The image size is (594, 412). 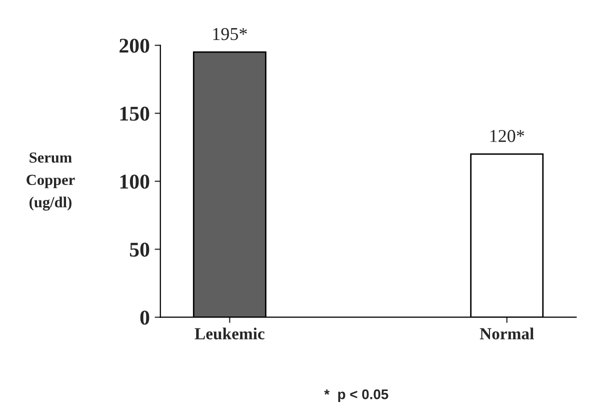 I want to click on text: * p < 0.05, so click(x=356, y=395).